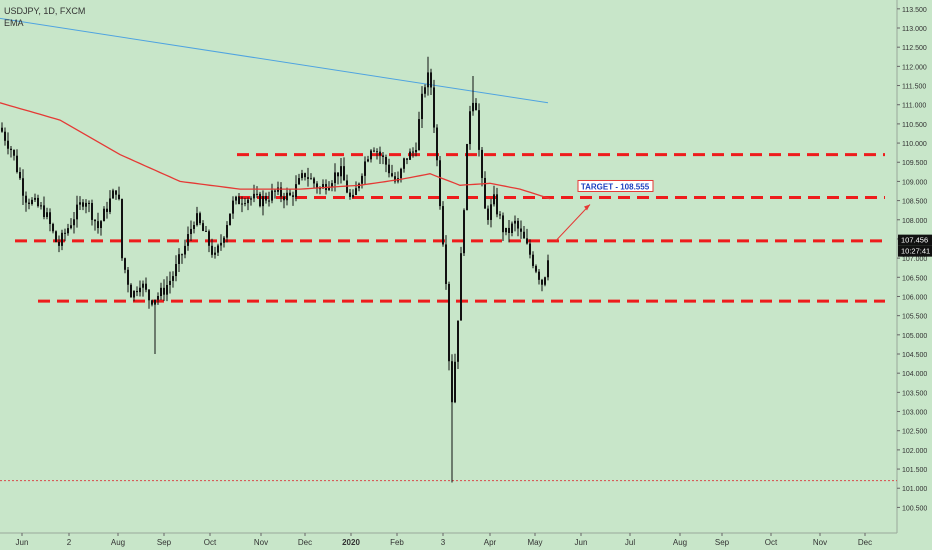 Image resolution: width=932 pixels, height=550 pixels. I want to click on y-tick-label: 105.000, so click(914, 336).